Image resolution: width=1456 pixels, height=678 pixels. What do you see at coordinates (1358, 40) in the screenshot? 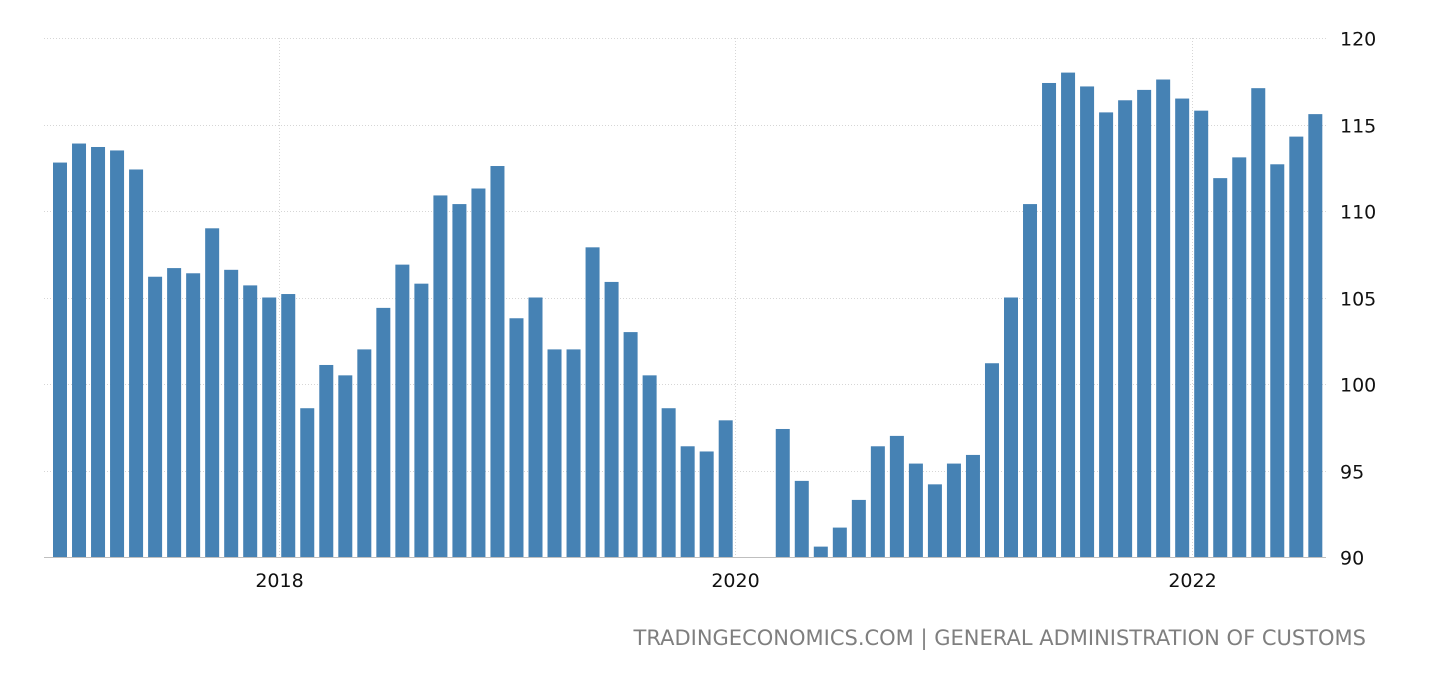
I see `y-tick-label: 120` at bounding box center [1358, 40].